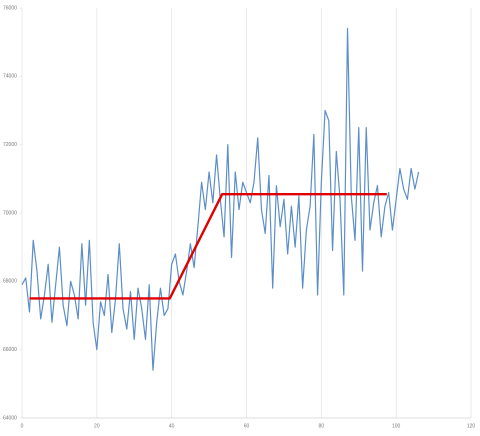  What do you see at coordinates (172, 426) in the screenshot?
I see `x-tick-label: 40` at bounding box center [172, 426].